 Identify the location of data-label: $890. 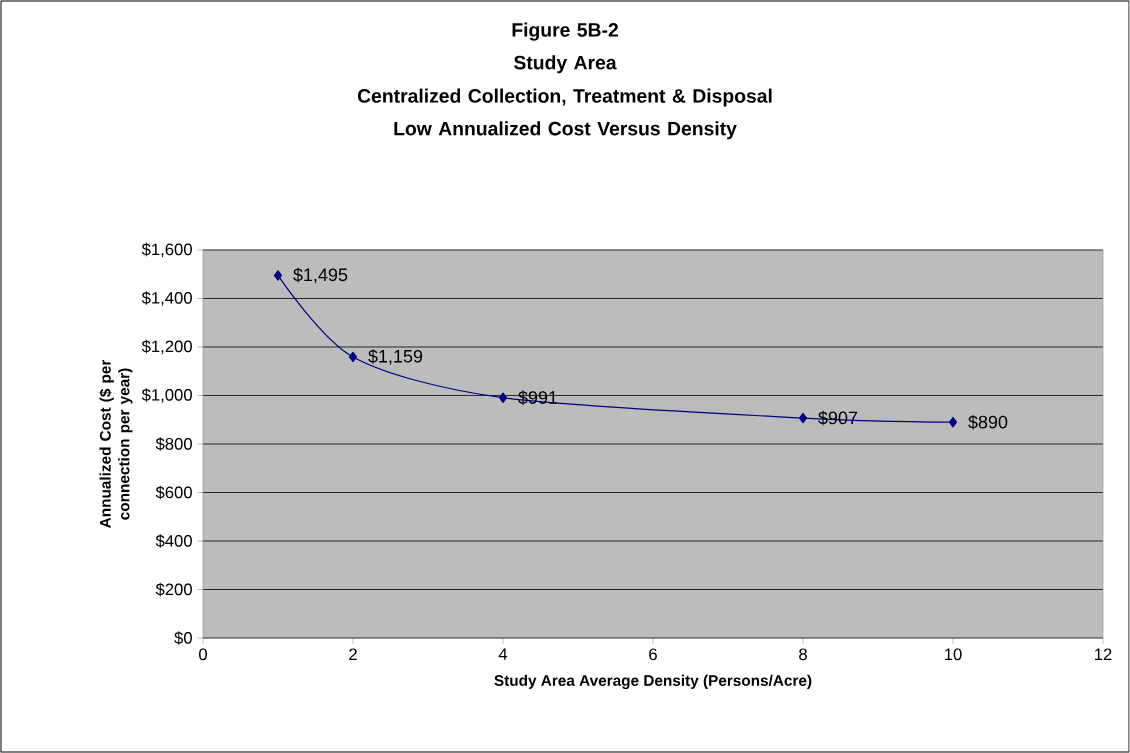
(988, 422).